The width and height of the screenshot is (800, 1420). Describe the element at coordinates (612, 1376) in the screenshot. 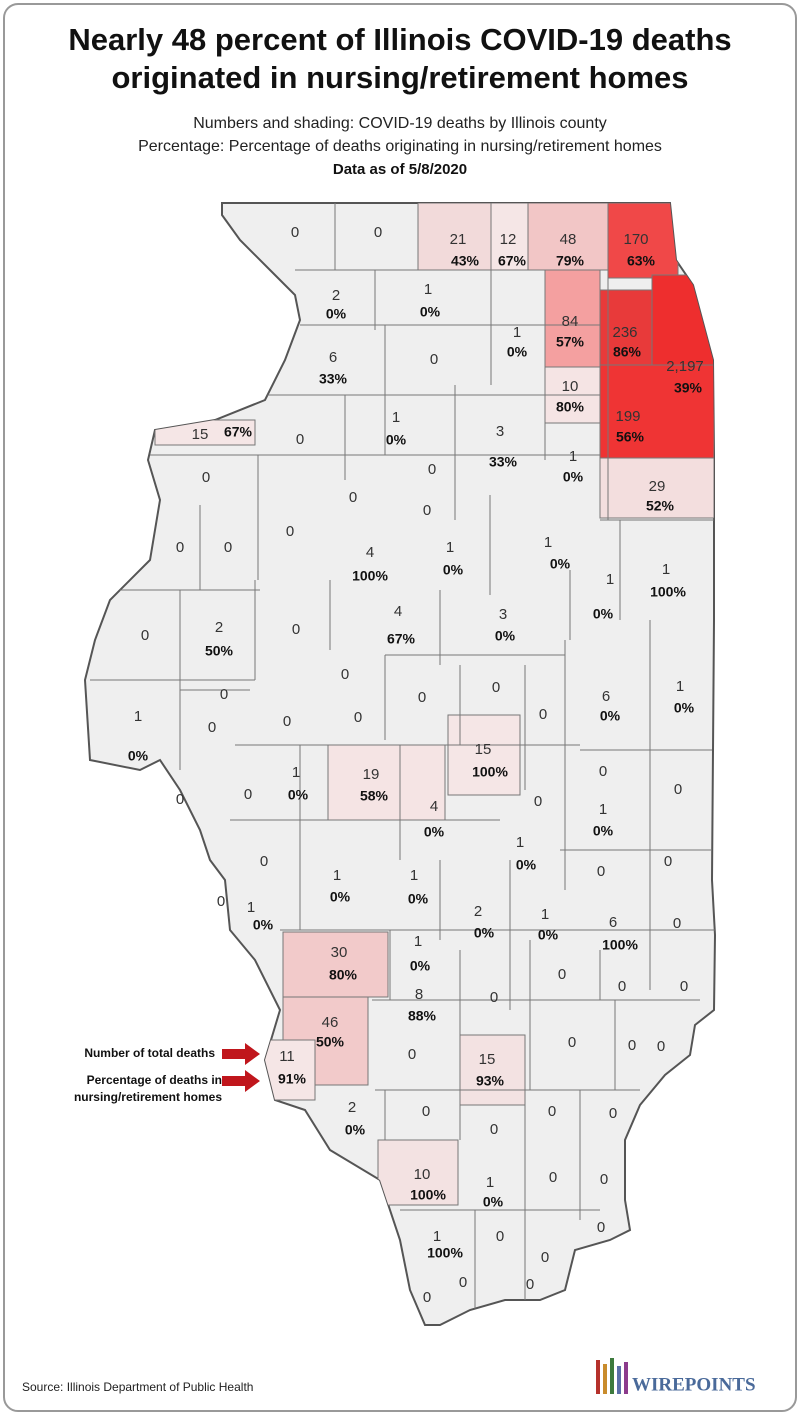

I see `logo-mark` at that location.